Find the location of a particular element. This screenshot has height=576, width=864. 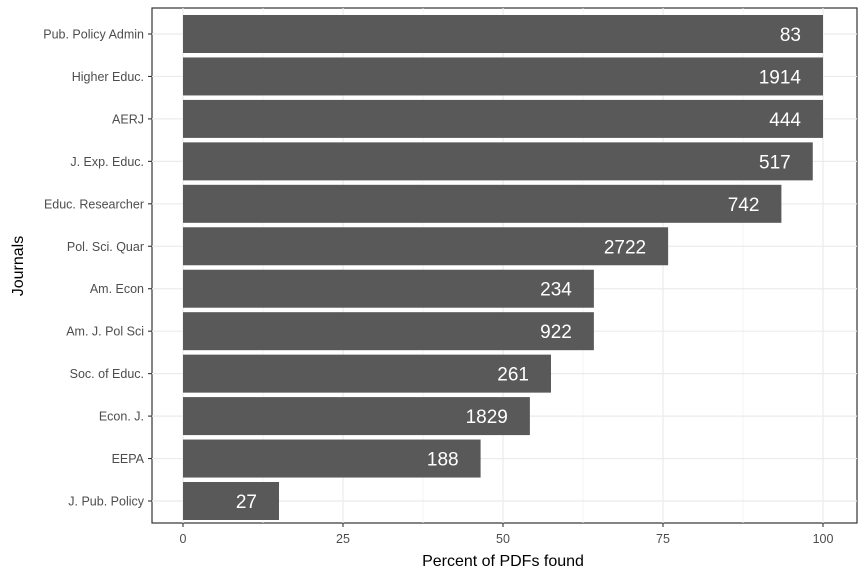

y-axis-title: Journals is located at coordinates (18, 266).